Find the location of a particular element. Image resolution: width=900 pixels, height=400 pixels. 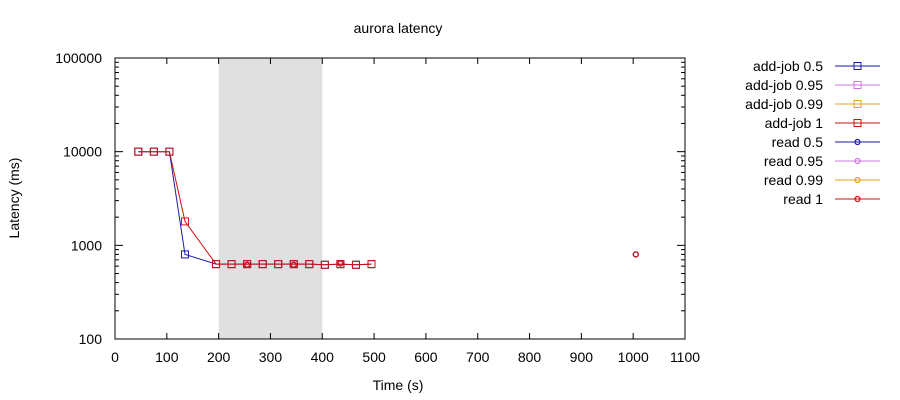

legend-label: read 0.5 is located at coordinates (798, 142).